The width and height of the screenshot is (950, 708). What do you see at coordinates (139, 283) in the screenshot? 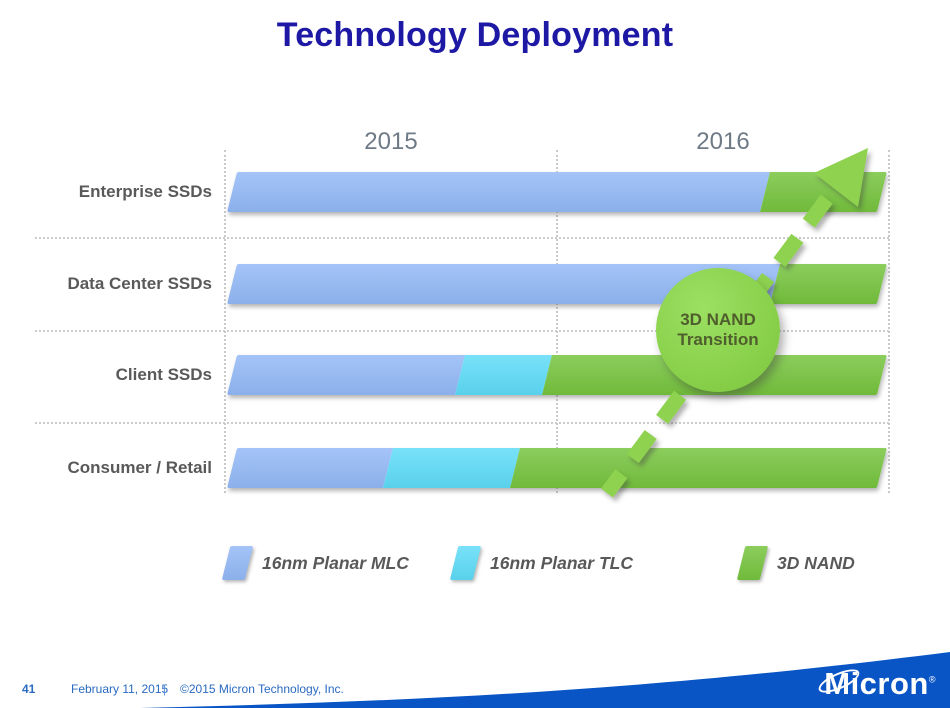
I see `row-label-data-center-ssds: Data Center SSDs` at bounding box center [139, 283].